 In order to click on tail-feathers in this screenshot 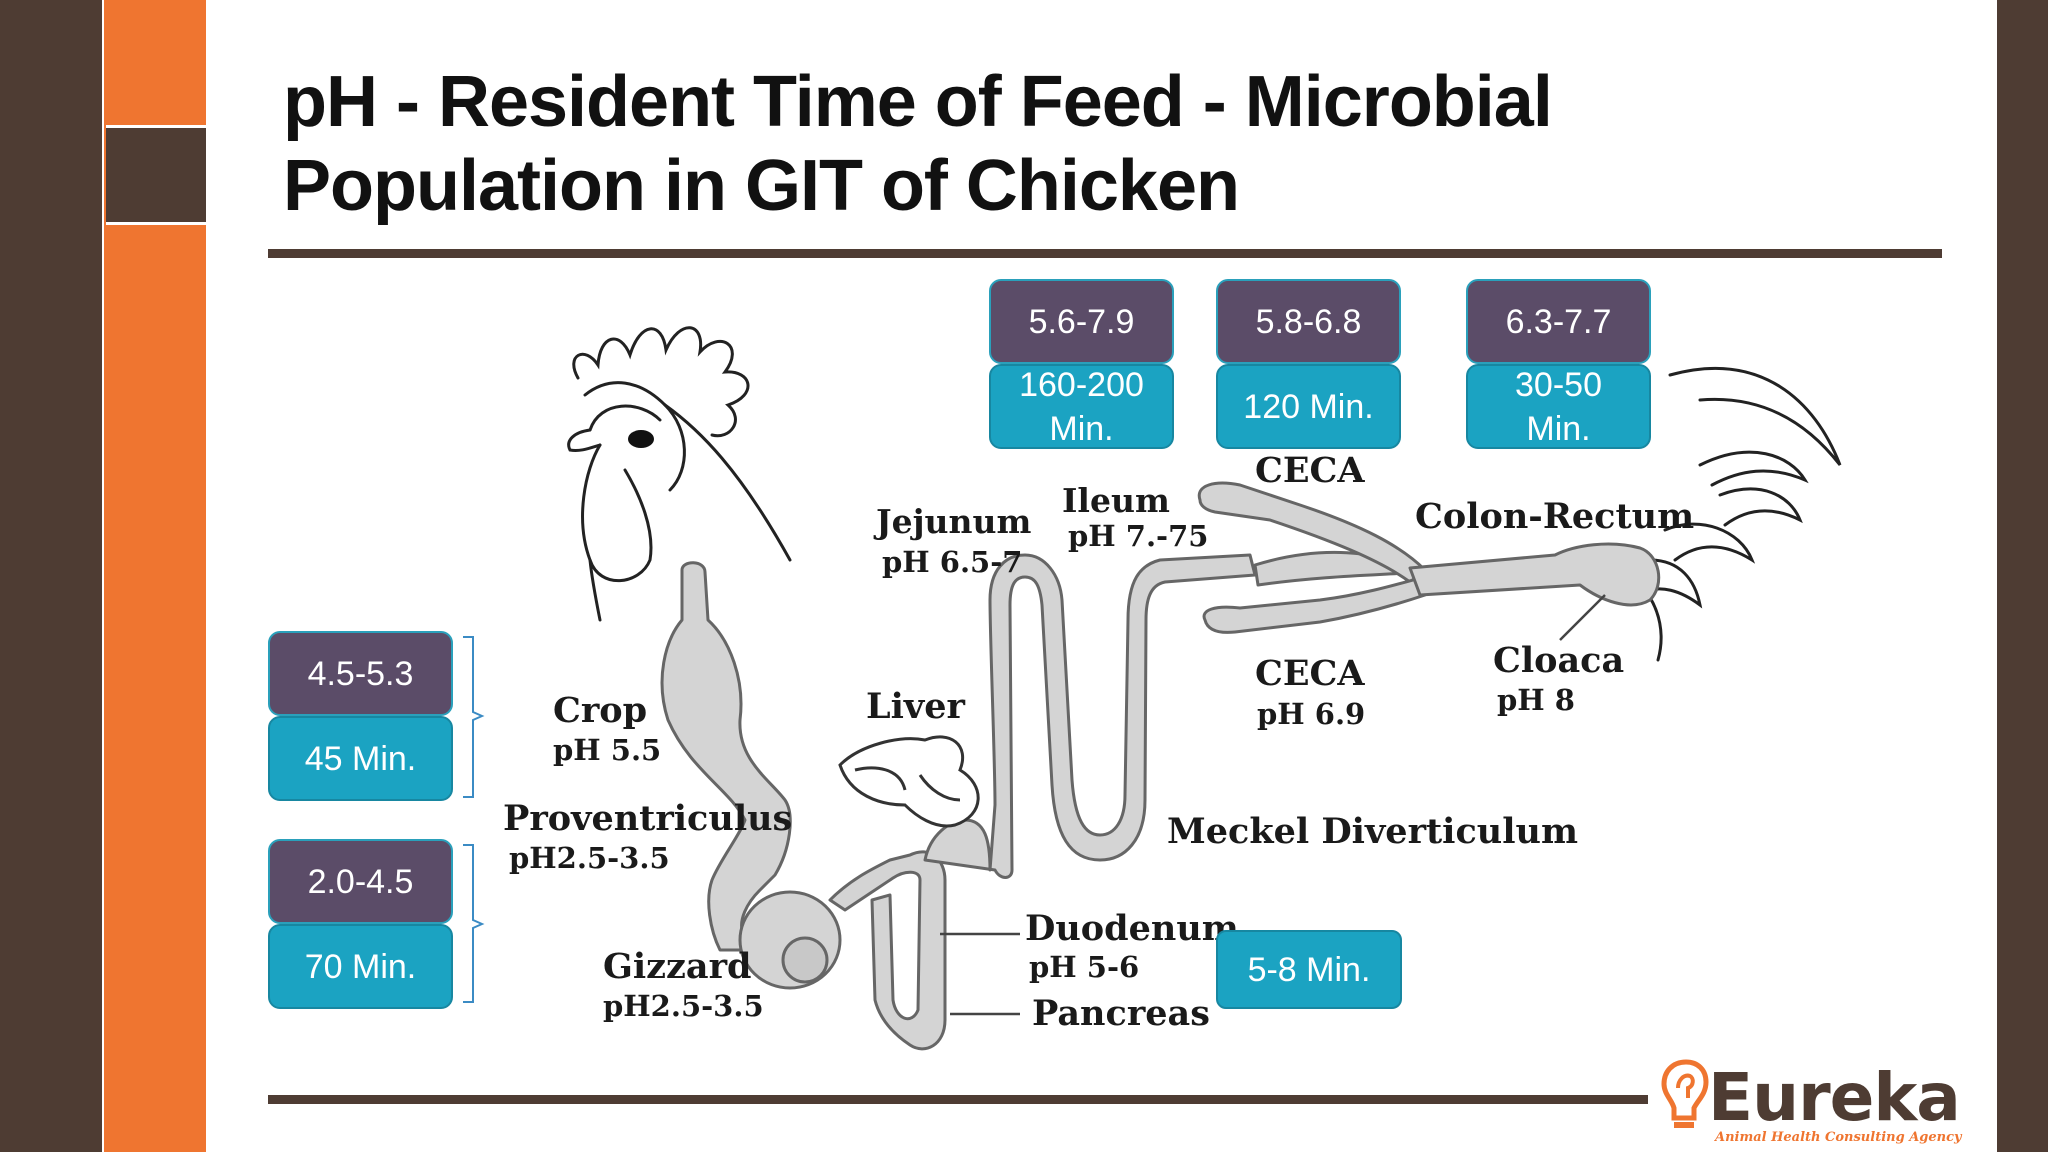, I will do `click(1742, 514)`.